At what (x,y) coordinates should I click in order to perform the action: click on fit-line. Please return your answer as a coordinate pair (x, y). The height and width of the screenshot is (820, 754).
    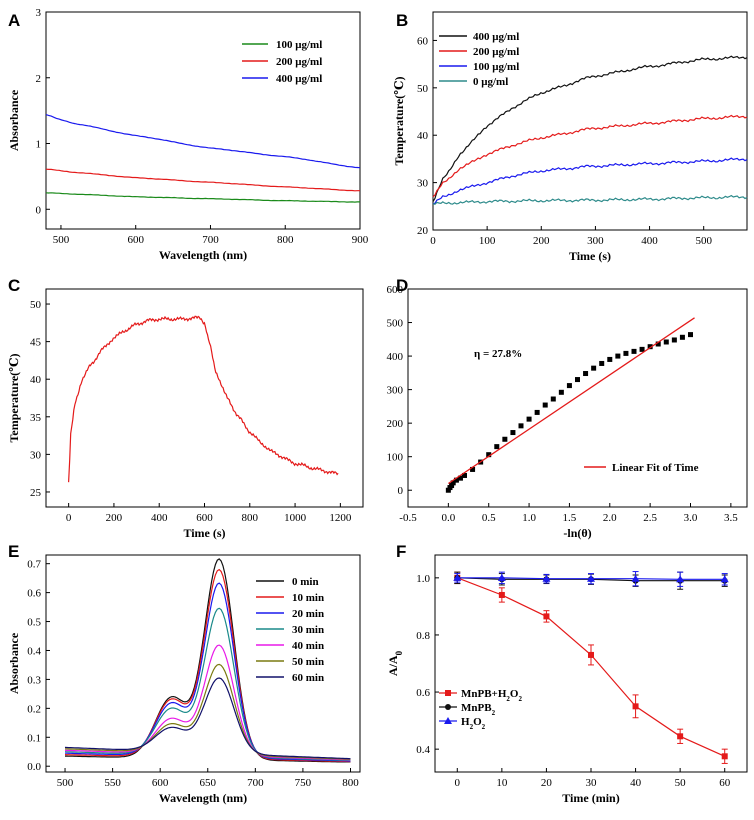
    Looking at the image, I should click on (571, 401).